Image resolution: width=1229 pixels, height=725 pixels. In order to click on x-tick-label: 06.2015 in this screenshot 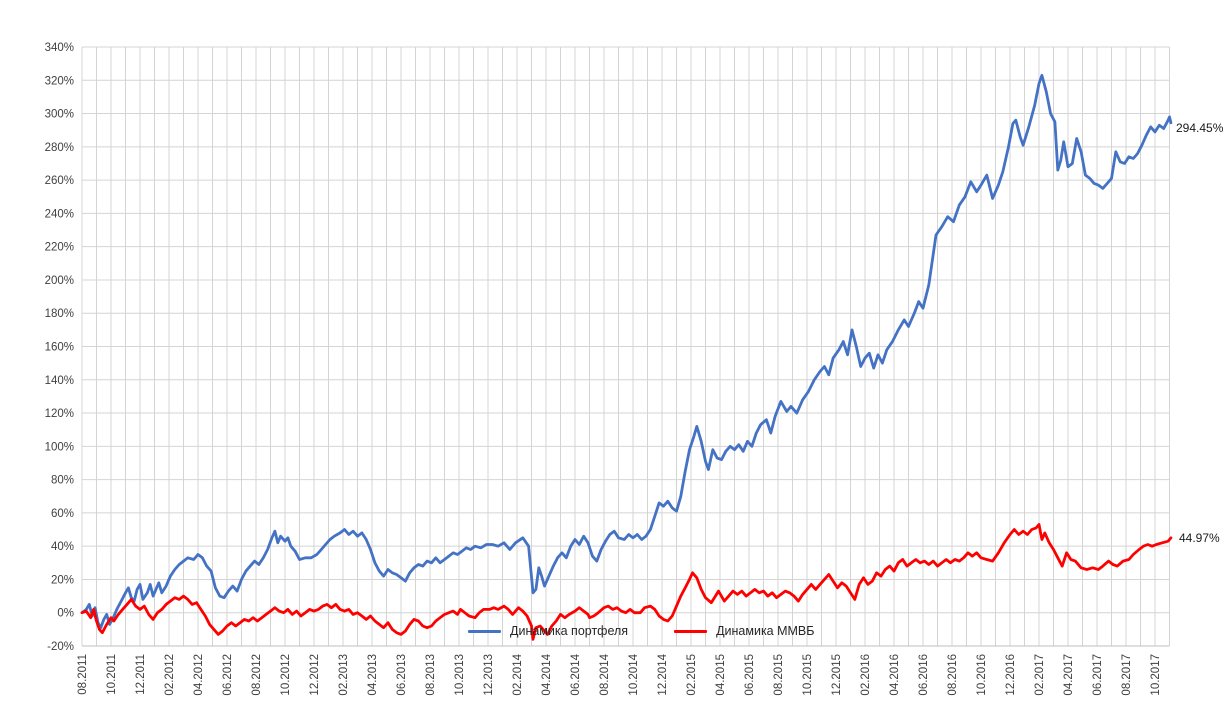, I will do `click(750, 675)`.